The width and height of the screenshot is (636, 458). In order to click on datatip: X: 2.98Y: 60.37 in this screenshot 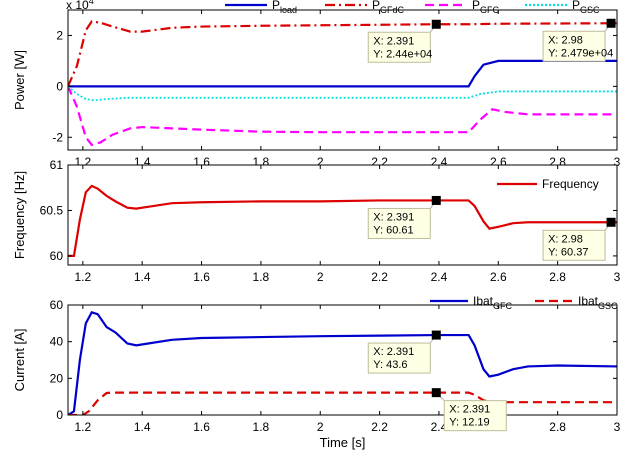, I will do `click(579, 239)`.